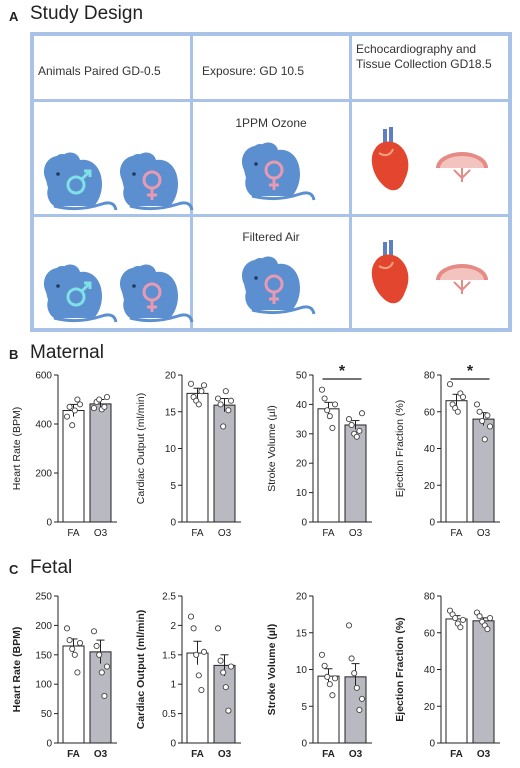 Image resolution: width=520 pixels, height=768 pixels. What do you see at coordinates (319, 676) in the screenshot?
I see `chart-fetal-sv: 0 5 10 15 20 Stroke Volume (µl) FA O3` at bounding box center [319, 676].